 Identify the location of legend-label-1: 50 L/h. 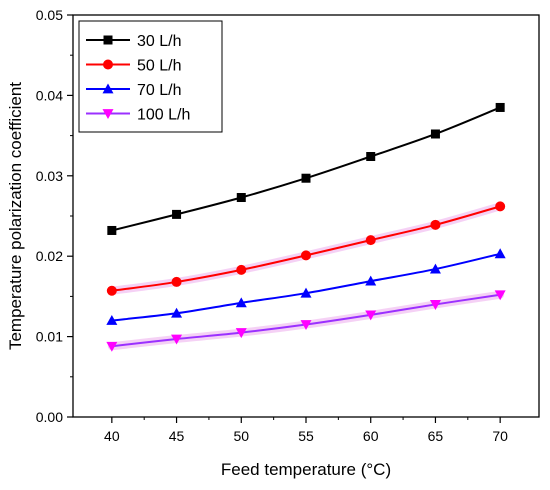
(159, 66).